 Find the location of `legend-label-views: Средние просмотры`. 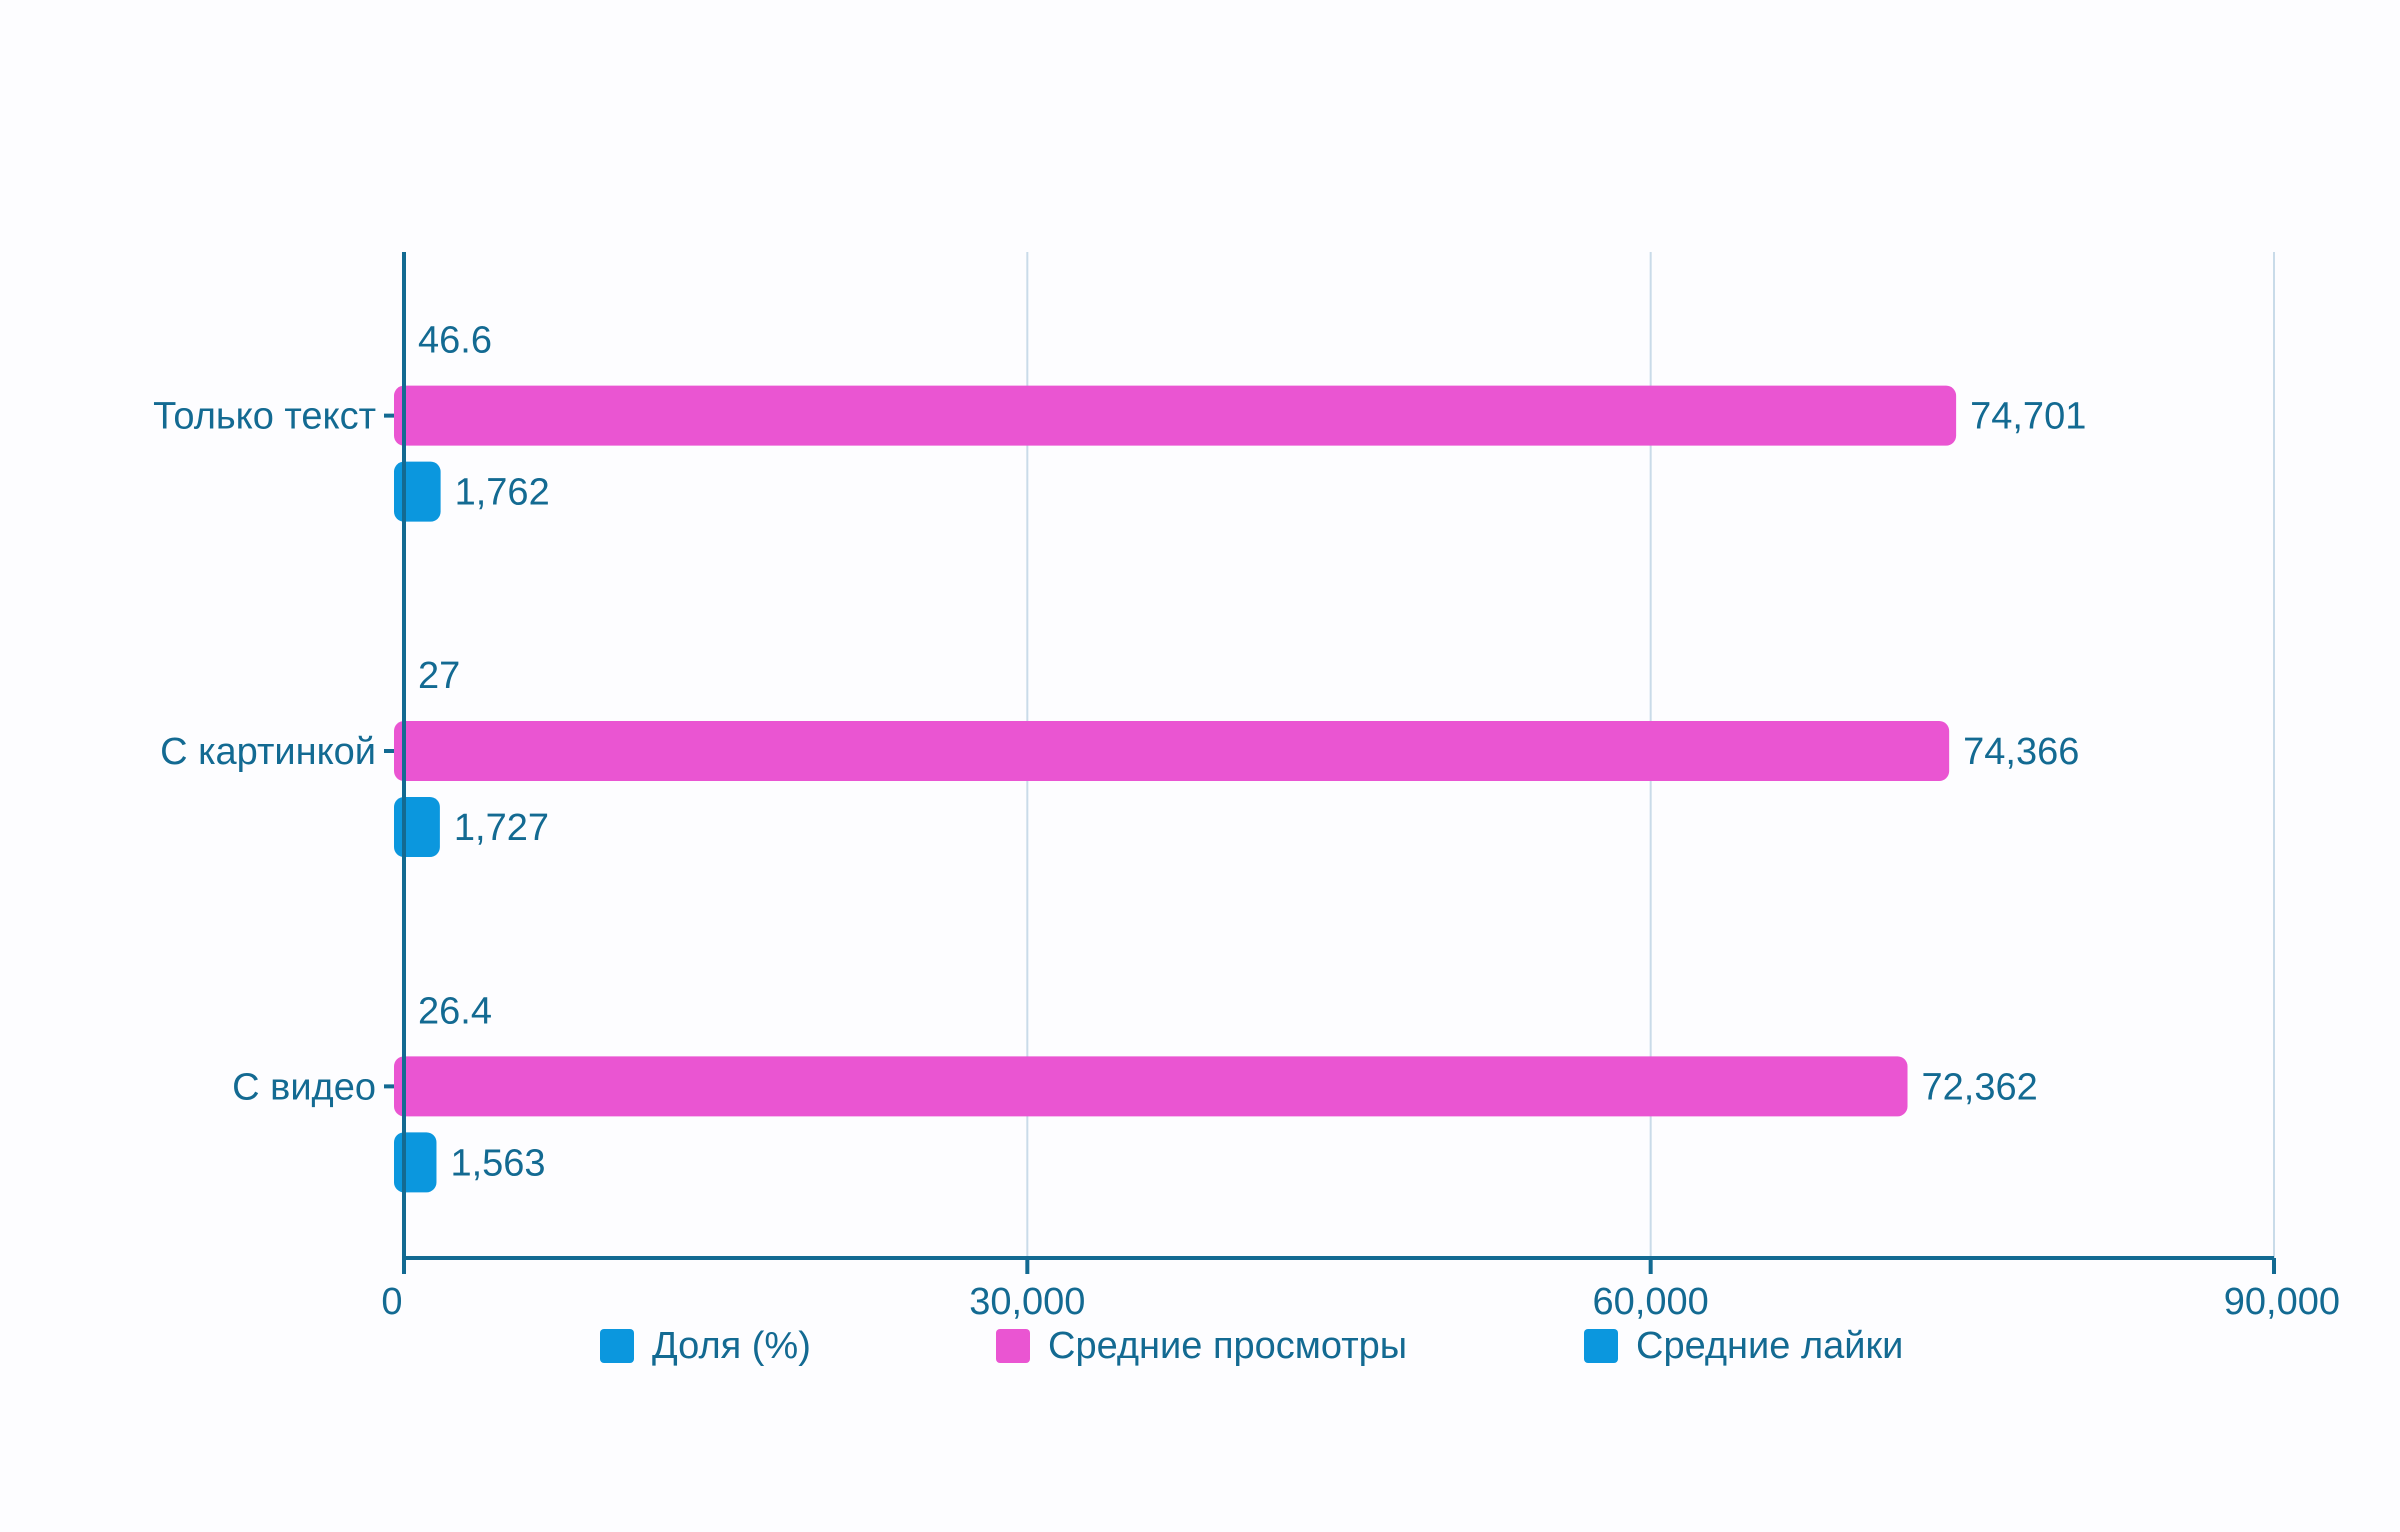

legend-label-views: Средние просмотры is located at coordinates (1228, 1345).